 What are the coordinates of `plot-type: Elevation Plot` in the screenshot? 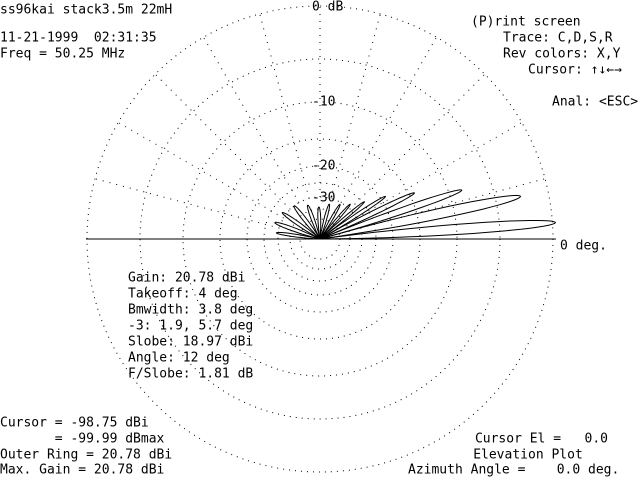 It's located at (528, 455).